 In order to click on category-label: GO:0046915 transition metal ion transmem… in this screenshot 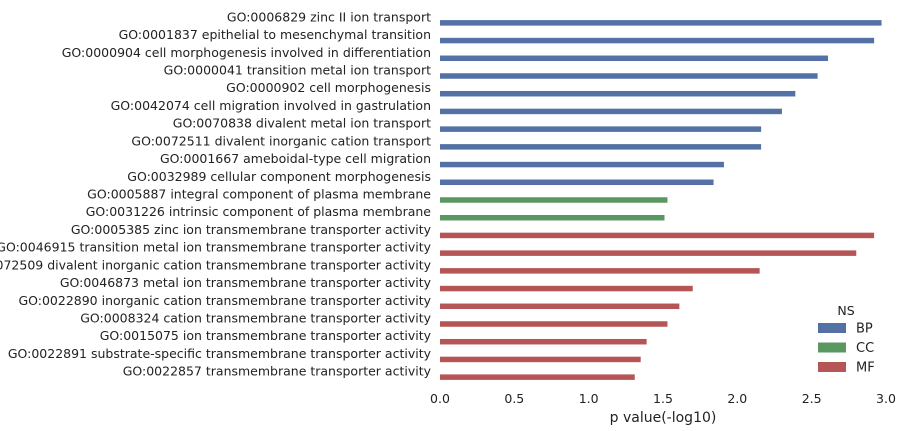, I will do `click(216, 247)`.